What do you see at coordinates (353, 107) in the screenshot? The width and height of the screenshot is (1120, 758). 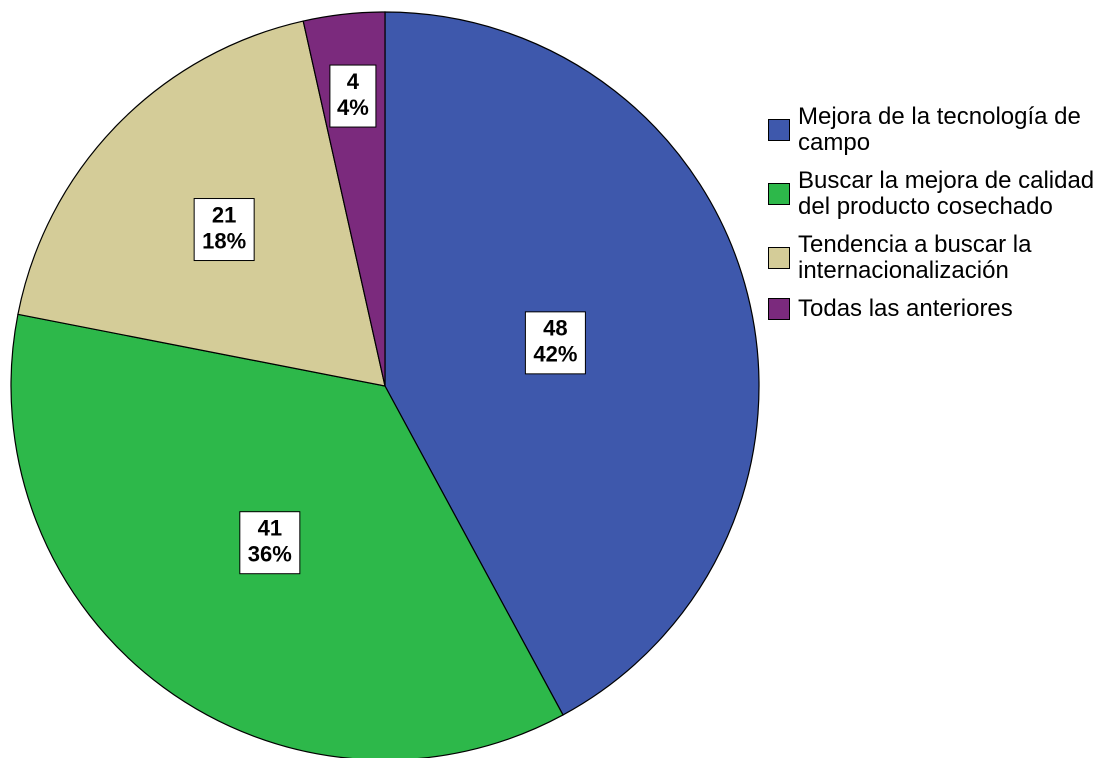 I see `label-percent: 4%` at bounding box center [353, 107].